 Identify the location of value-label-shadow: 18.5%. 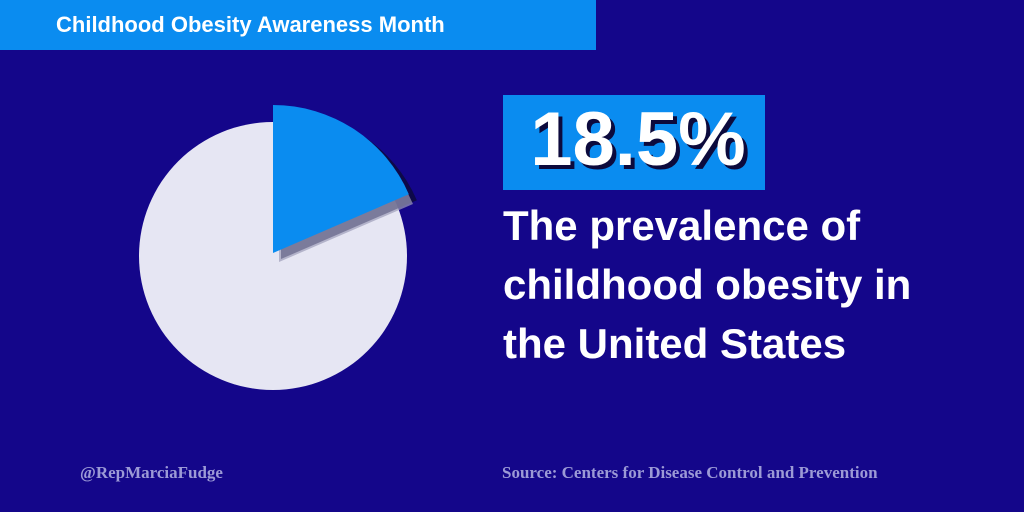
(642, 143).